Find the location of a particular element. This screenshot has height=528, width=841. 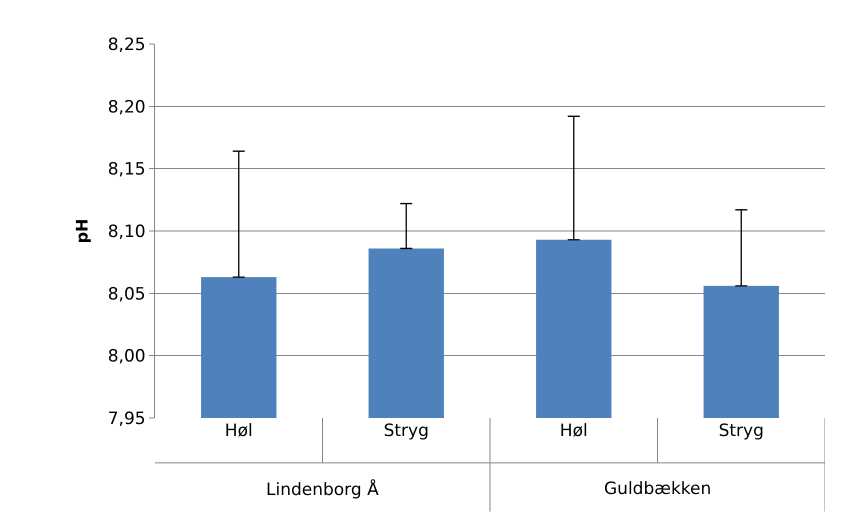

y-tick-label: 8,10 is located at coordinates (127, 232).